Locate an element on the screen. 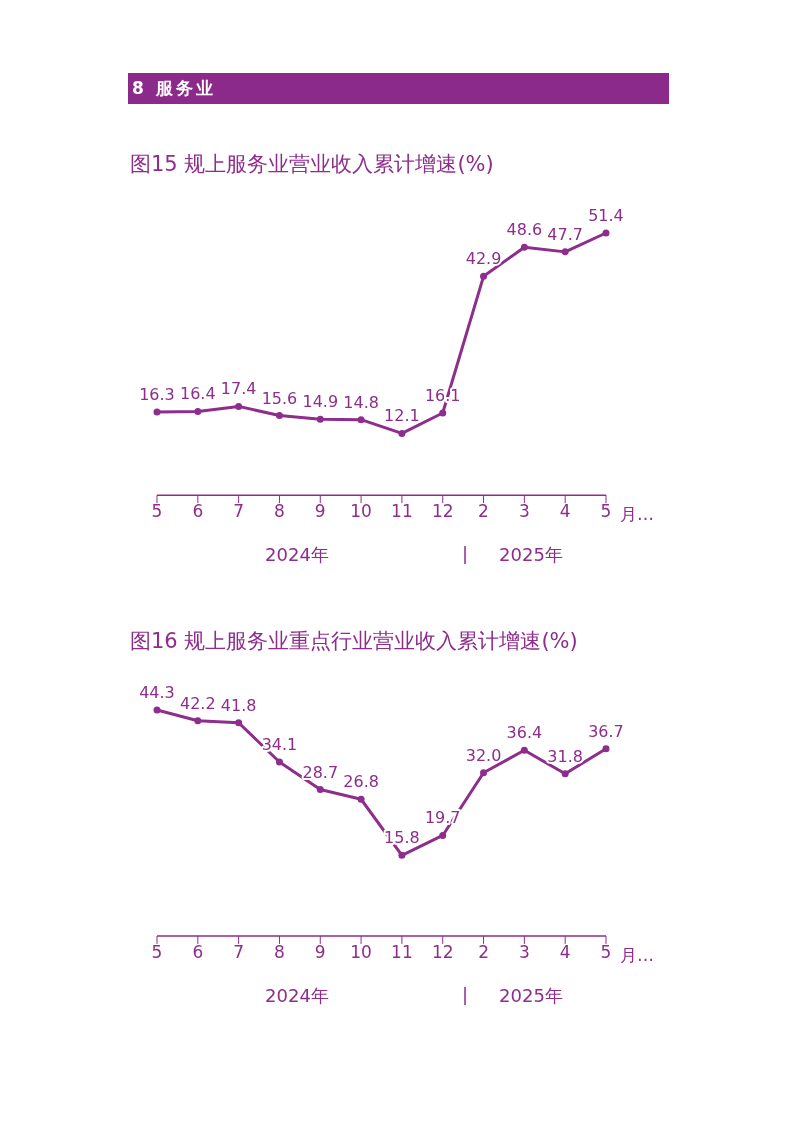 The image size is (794, 1123). chart-subtitle: 图15 规上服务业营业收入累计增速(%) is located at coordinates (312, 164).